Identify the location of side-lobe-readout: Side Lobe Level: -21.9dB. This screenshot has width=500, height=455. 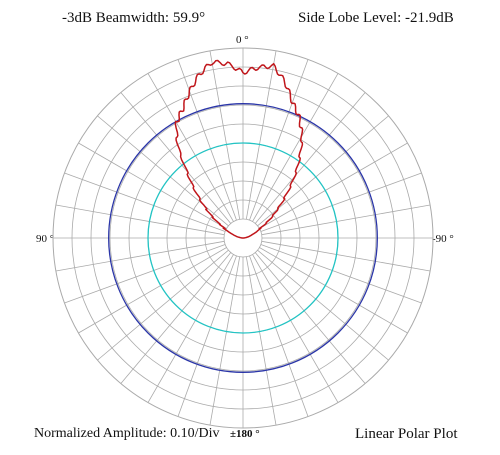
(376, 18).